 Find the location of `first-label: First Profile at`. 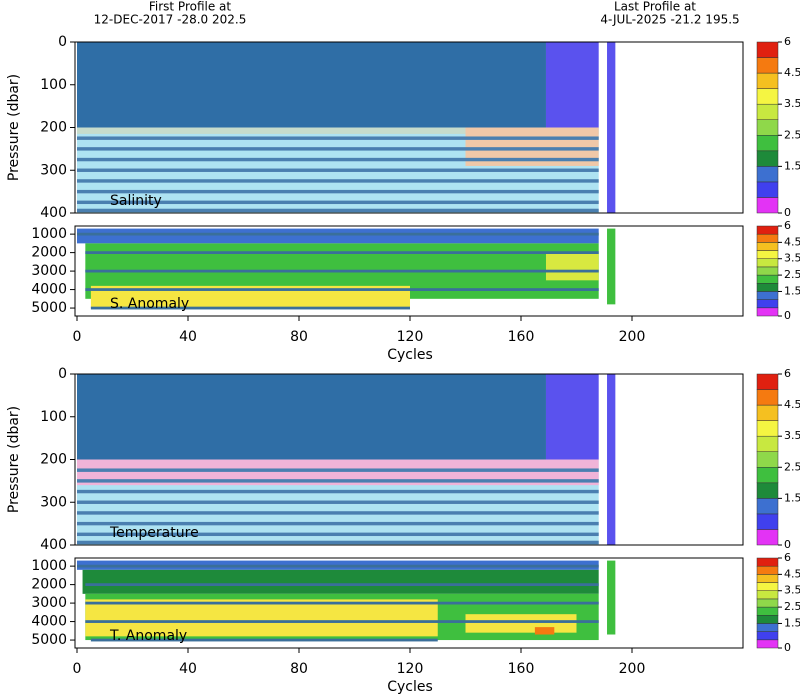

first-label: First Profile at is located at coordinates (190, 7).